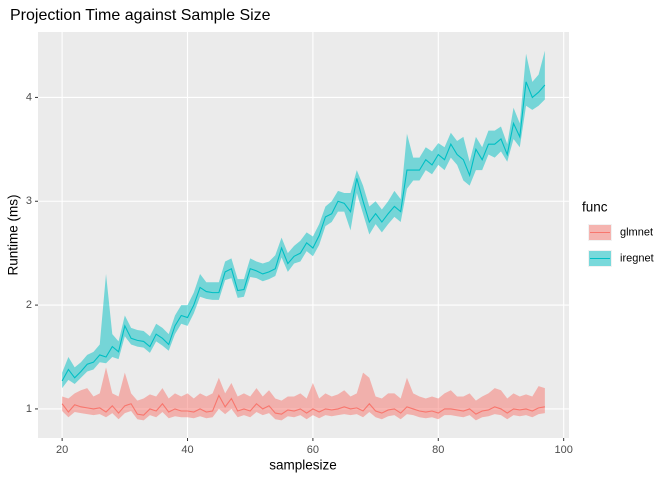 The width and height of the screenshot is (672, 480). I want to click on x-tick-label: 40, so click(187, 450).